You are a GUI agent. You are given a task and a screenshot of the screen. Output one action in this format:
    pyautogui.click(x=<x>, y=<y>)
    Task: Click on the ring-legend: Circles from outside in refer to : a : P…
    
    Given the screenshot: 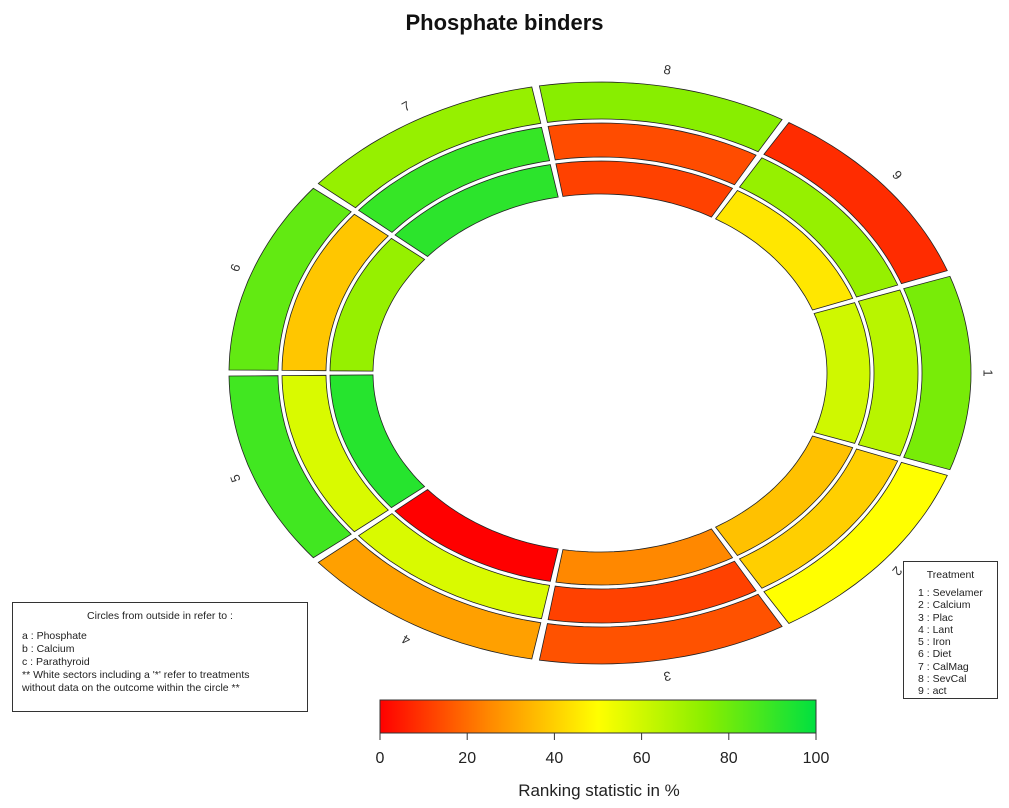 What is the action you would take?
    pyautogui.click(x=160, y=657)
    